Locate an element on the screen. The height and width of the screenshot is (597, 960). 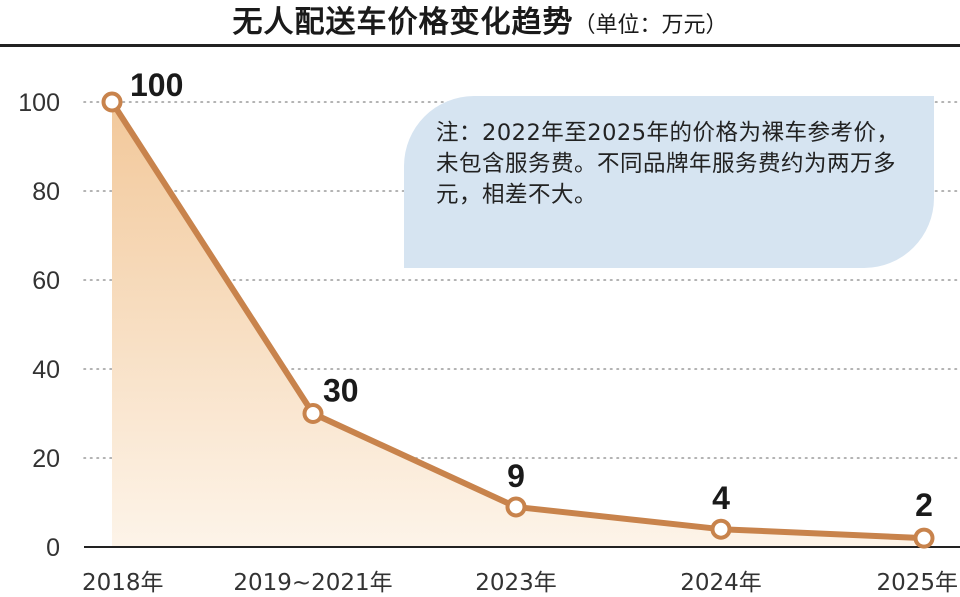
y-tick-label: 20 is located at coordinates (46, 459).